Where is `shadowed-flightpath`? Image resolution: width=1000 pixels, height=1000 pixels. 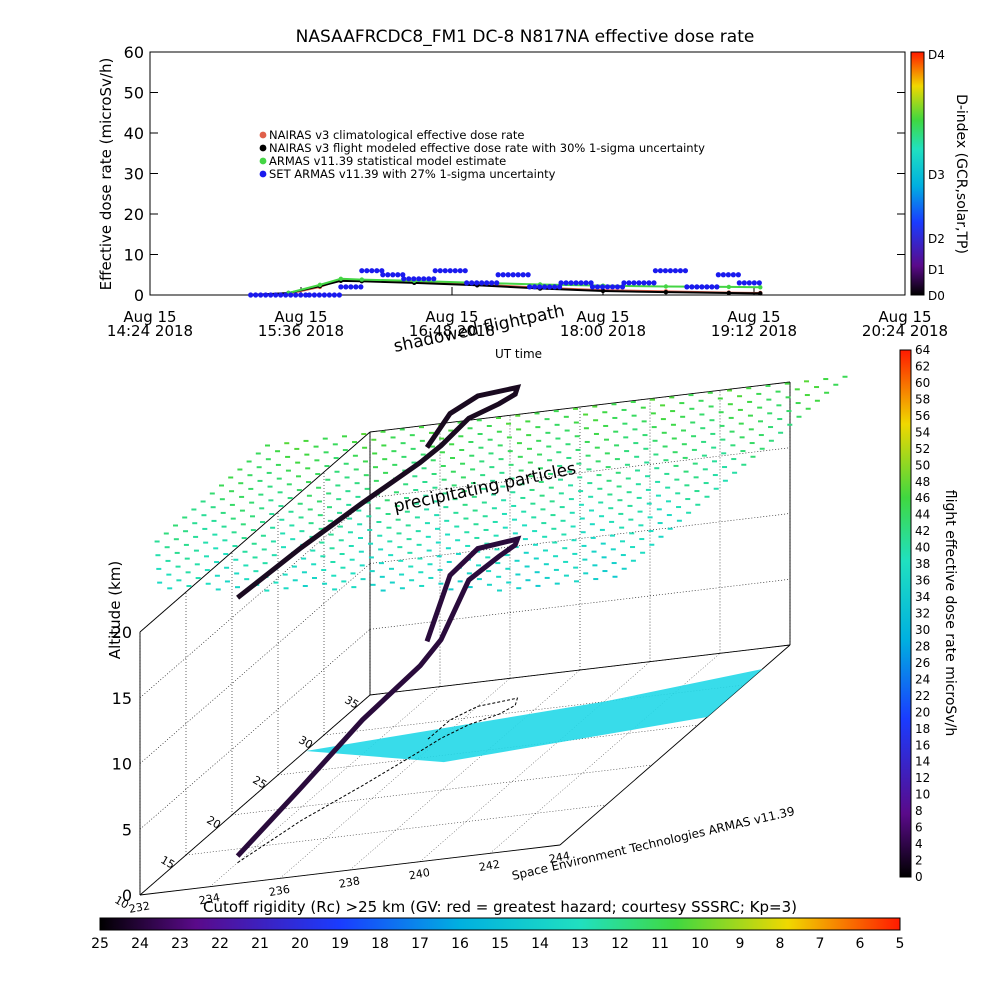
shadowed-flightpath is located at coordinates (378, 780).